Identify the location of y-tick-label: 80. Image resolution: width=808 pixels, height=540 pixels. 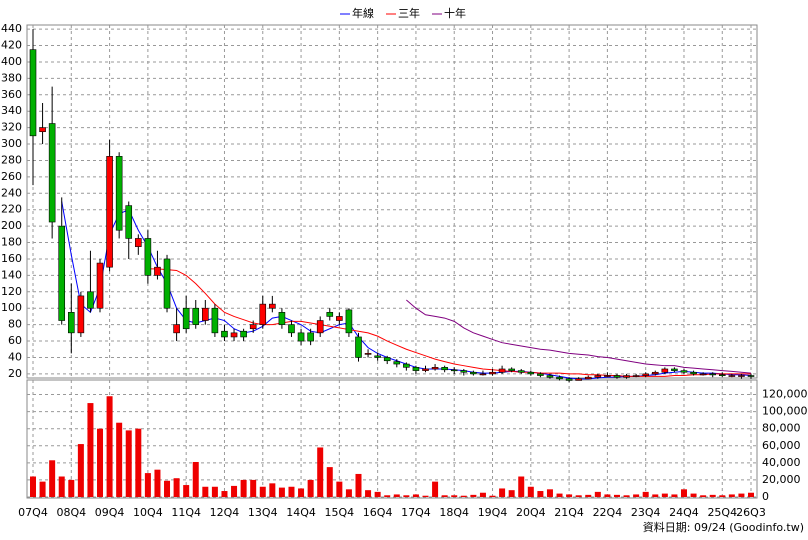
(15, 324).